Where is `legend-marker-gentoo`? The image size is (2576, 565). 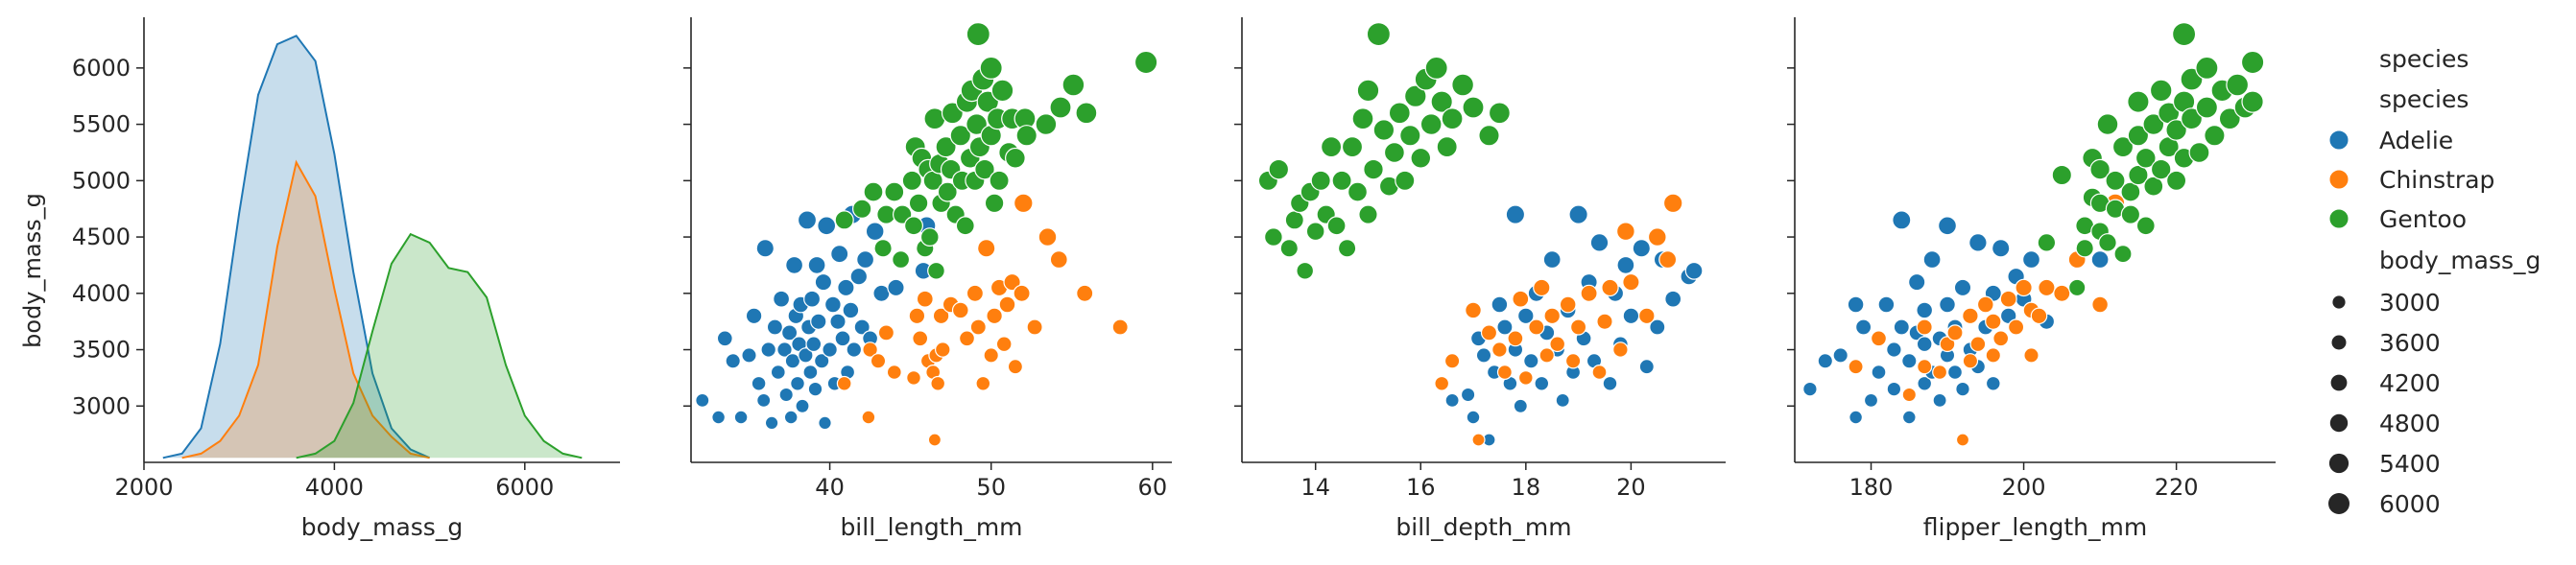
legend-marker-gentoo is located at coordinates (2338, 219).